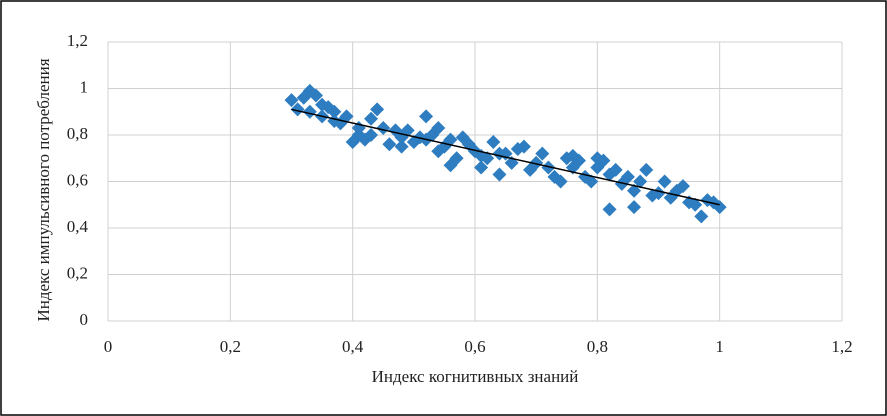 The image size is (887, 416). I want to click on trendline, so click(505, 157).